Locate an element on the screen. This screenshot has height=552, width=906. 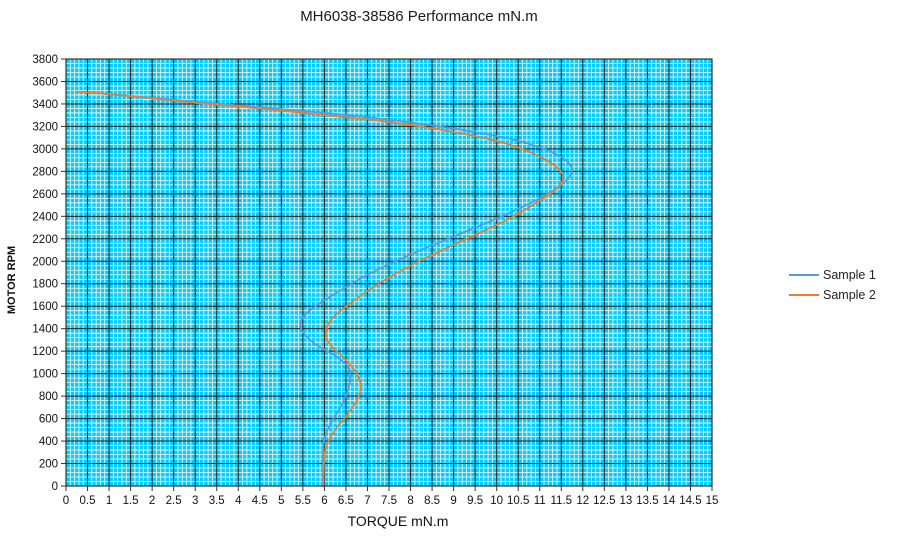
legend: Sample 1 Sample 2 is located at coordinates (832, 285).